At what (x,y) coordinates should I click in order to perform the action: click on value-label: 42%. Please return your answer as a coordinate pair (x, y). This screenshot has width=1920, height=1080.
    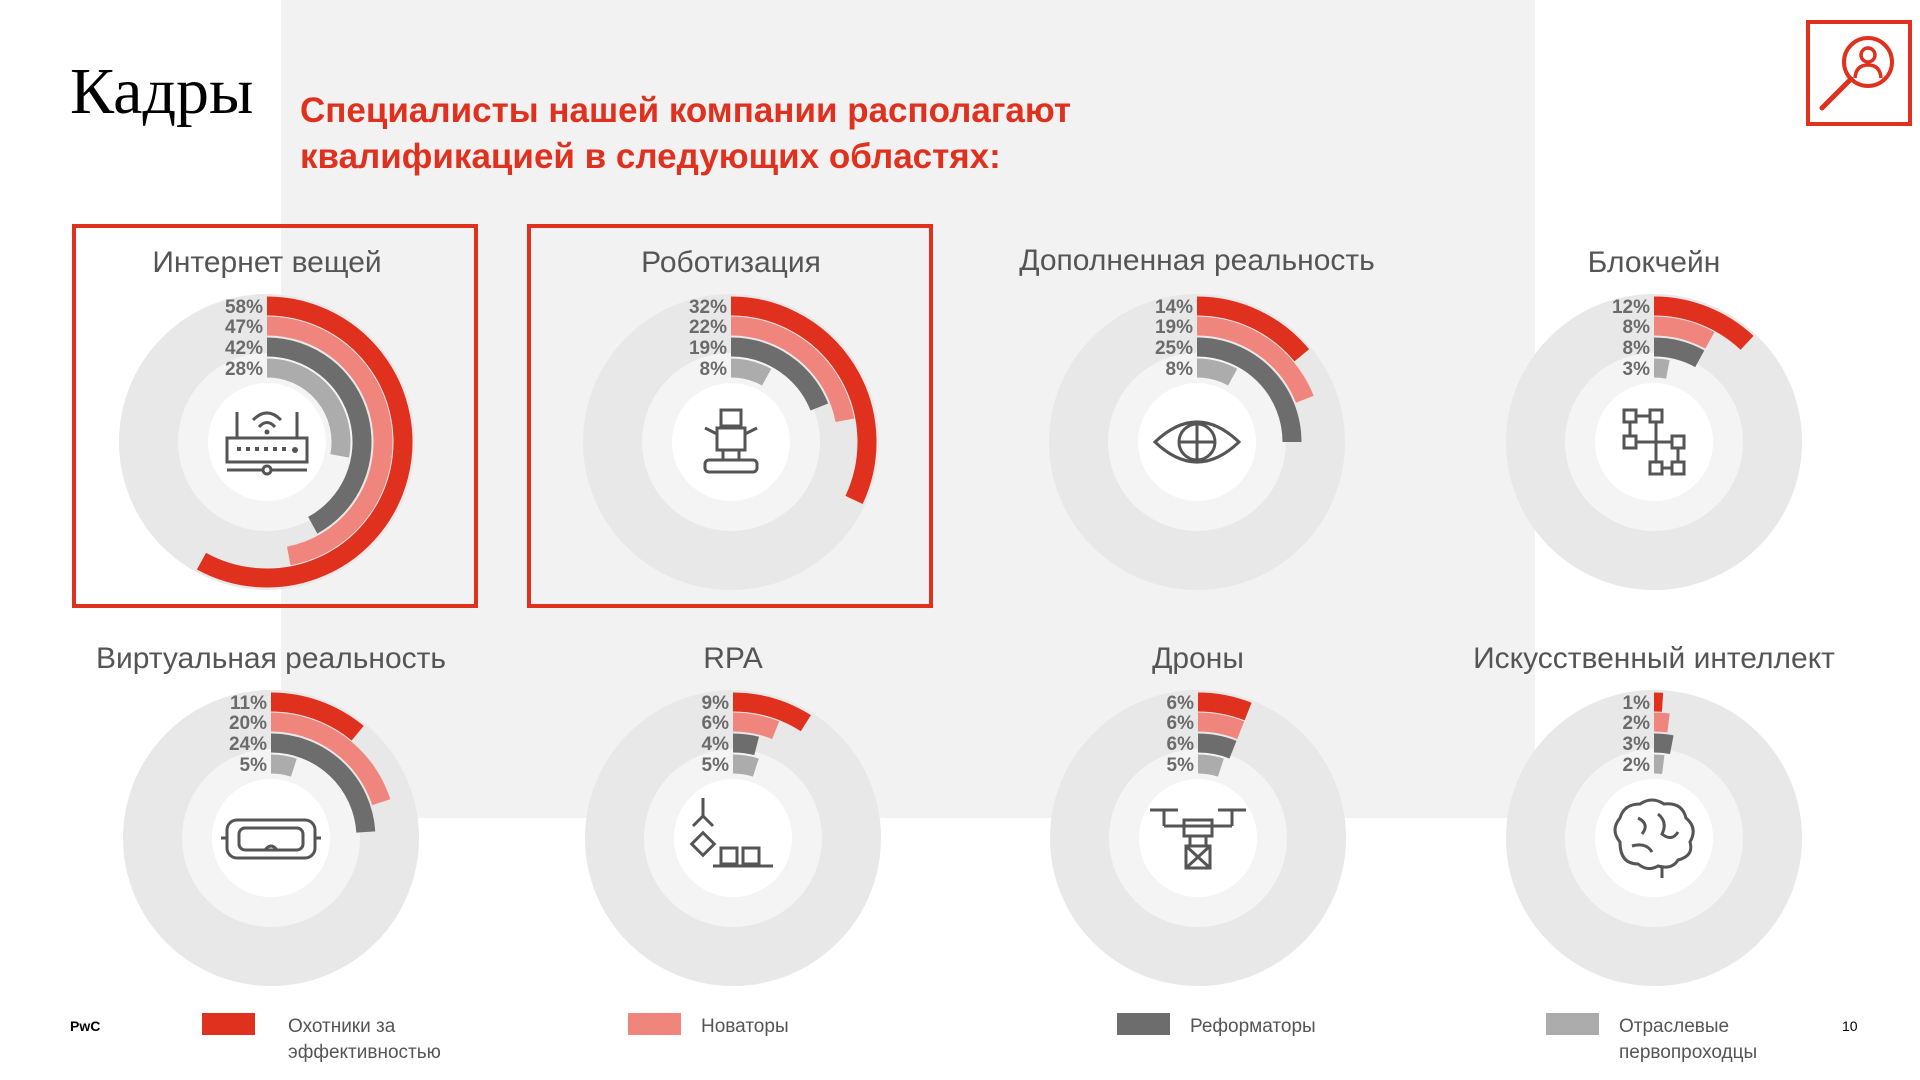
    Looking at the image, I should click on (244, 348).